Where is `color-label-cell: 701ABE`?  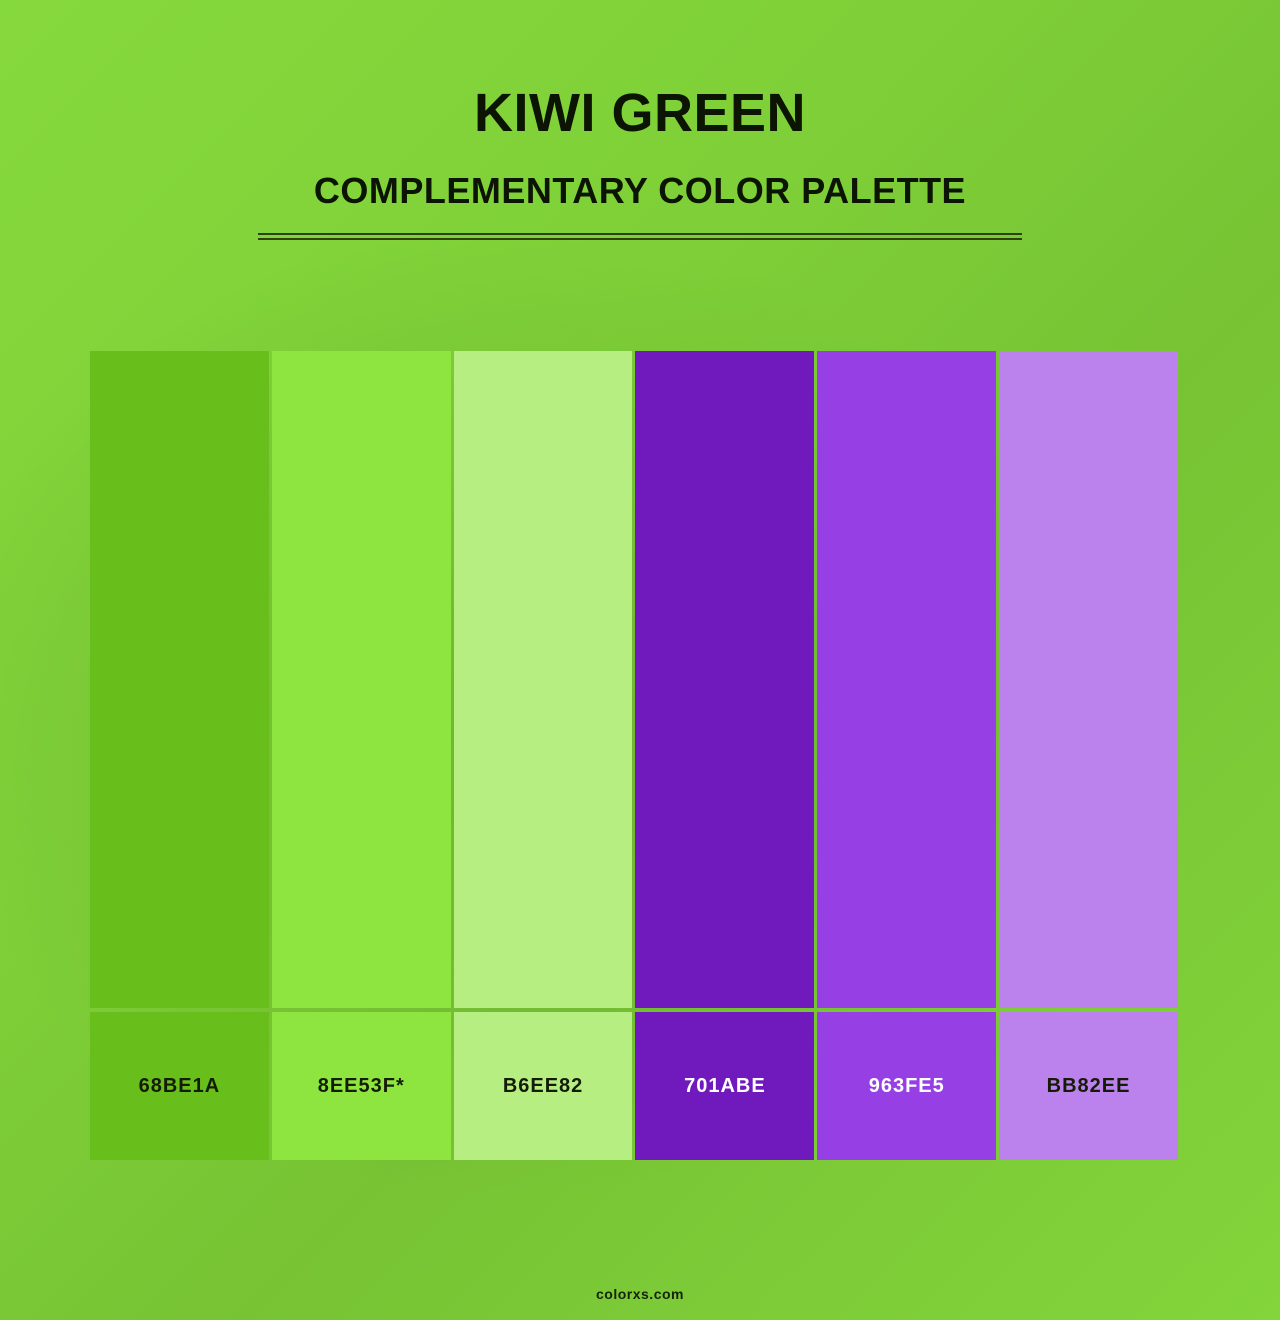
color-label-cell: 701ABE is located at coordinates (725, 1086).